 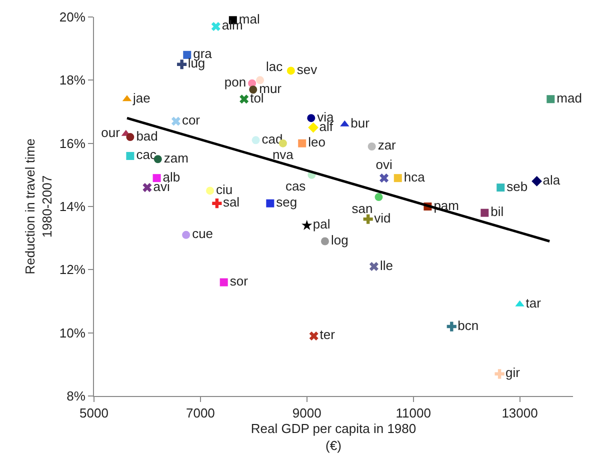 I want to click on series-label: bur, so click(x=360, y=123).